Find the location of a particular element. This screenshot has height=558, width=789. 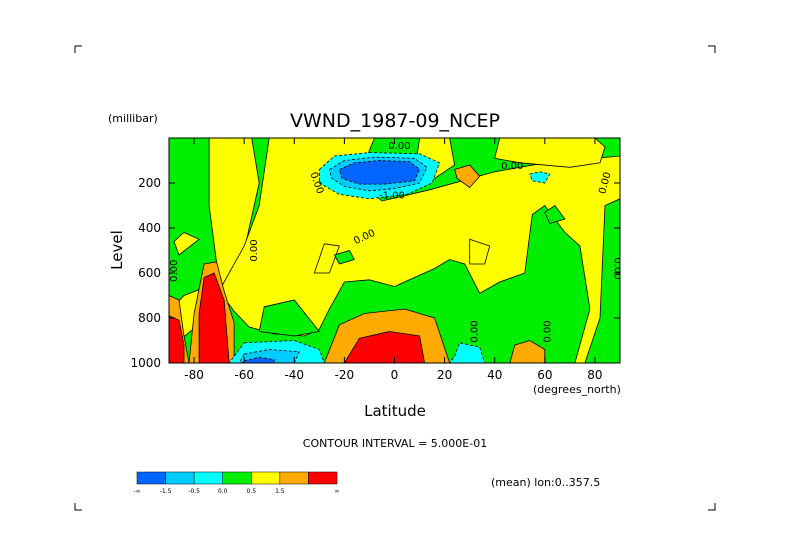

contour-label-9: 0.00 is located at coordinates (475, 331).